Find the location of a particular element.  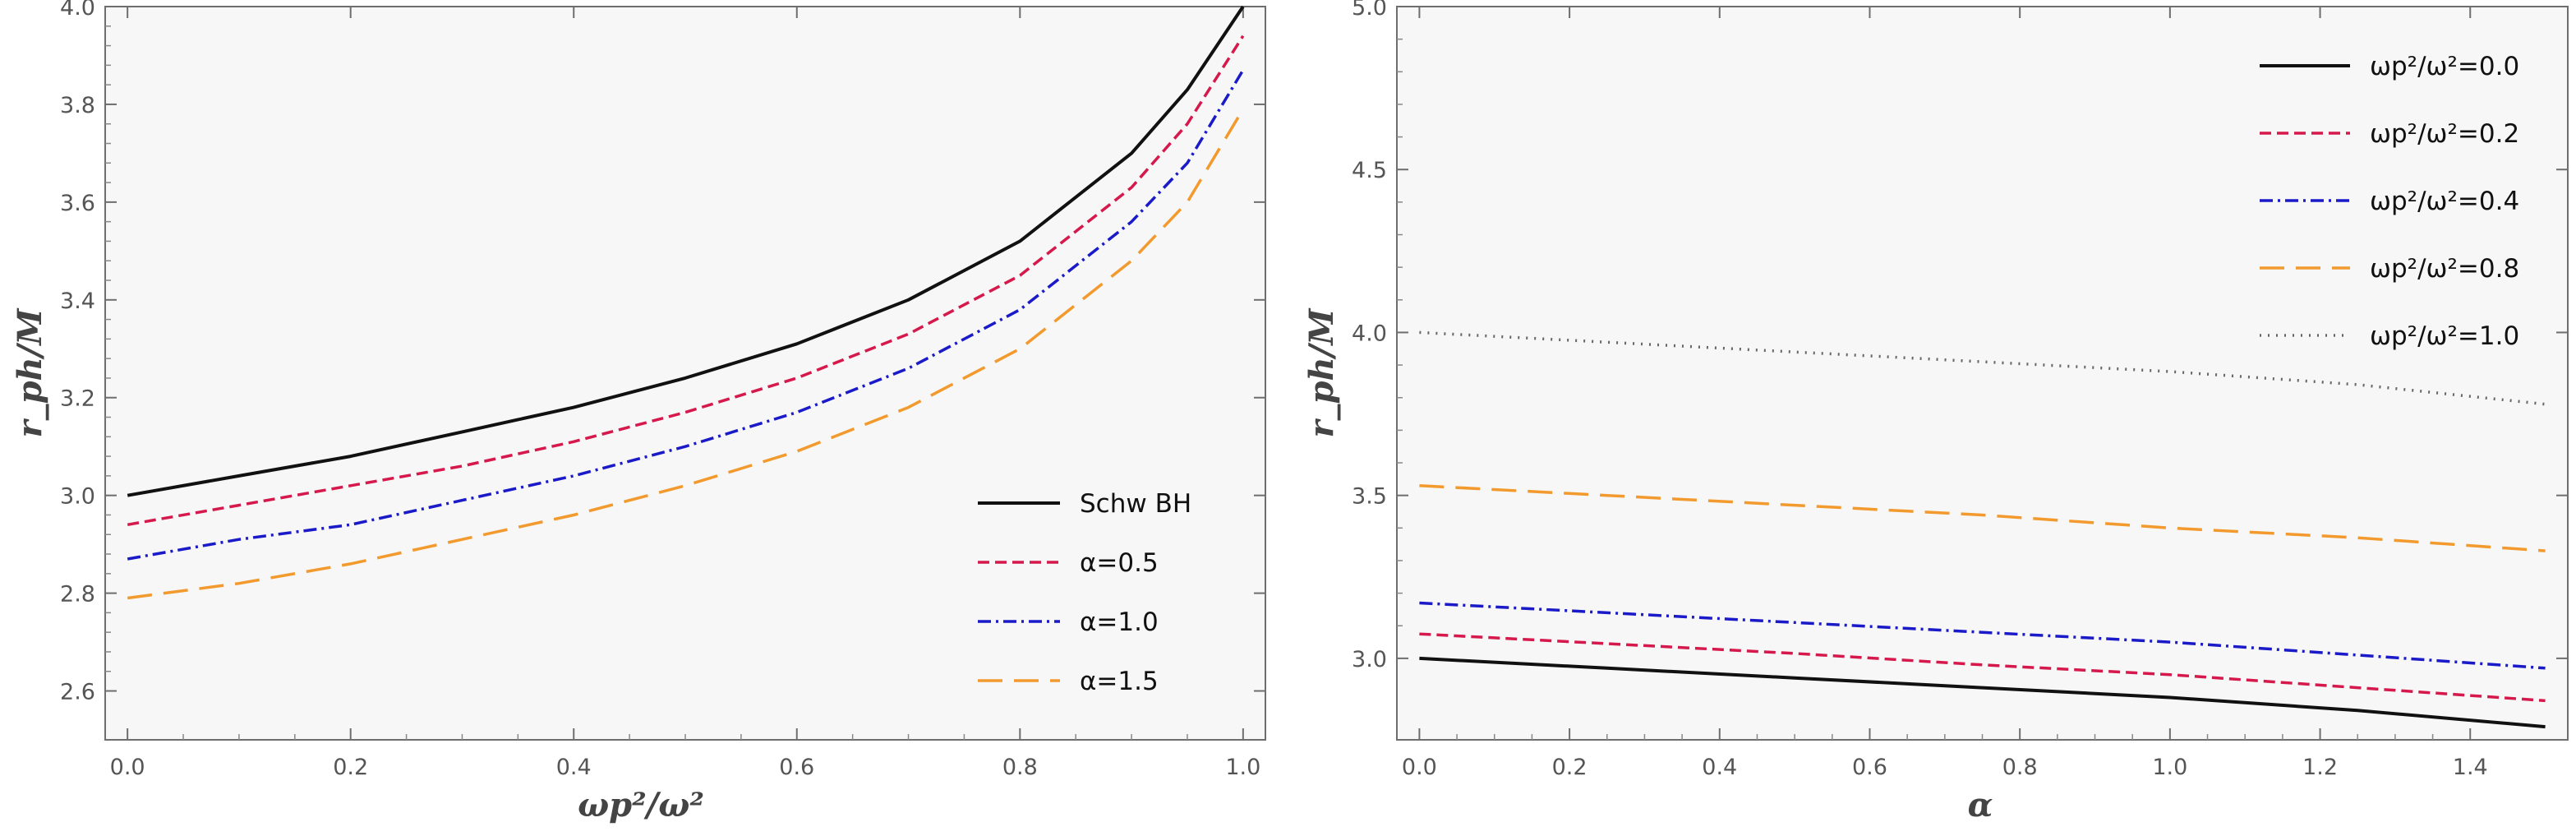

legend-label-2: ωp²/ω²=0.4 is located at coordinates (2444, 201).